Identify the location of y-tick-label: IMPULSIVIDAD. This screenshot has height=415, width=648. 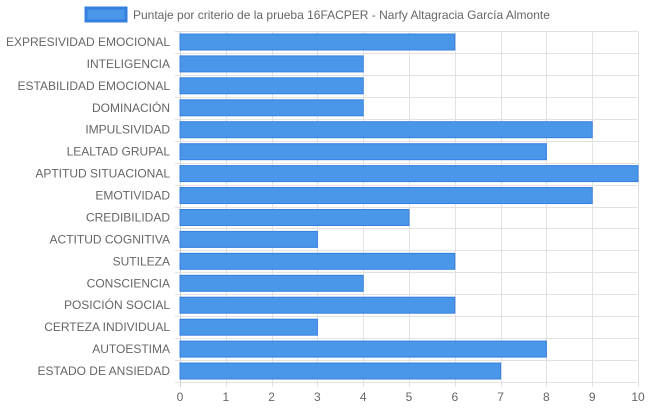
(127, 130).